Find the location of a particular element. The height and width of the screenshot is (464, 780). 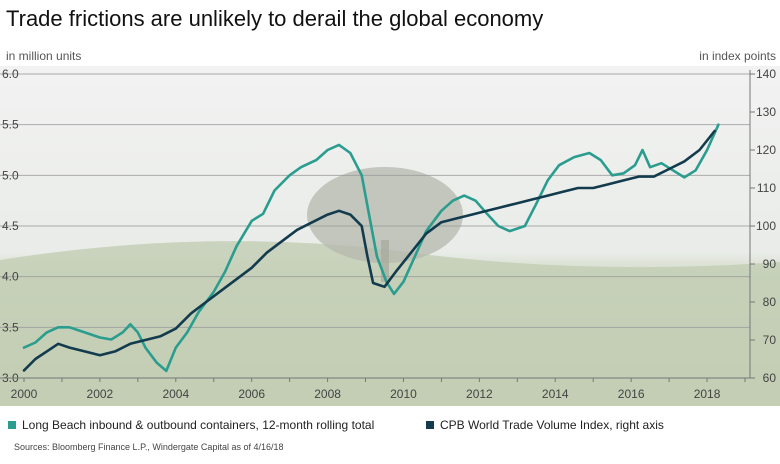

x-tick-label: 2002 is located at coordinates (100, 394).